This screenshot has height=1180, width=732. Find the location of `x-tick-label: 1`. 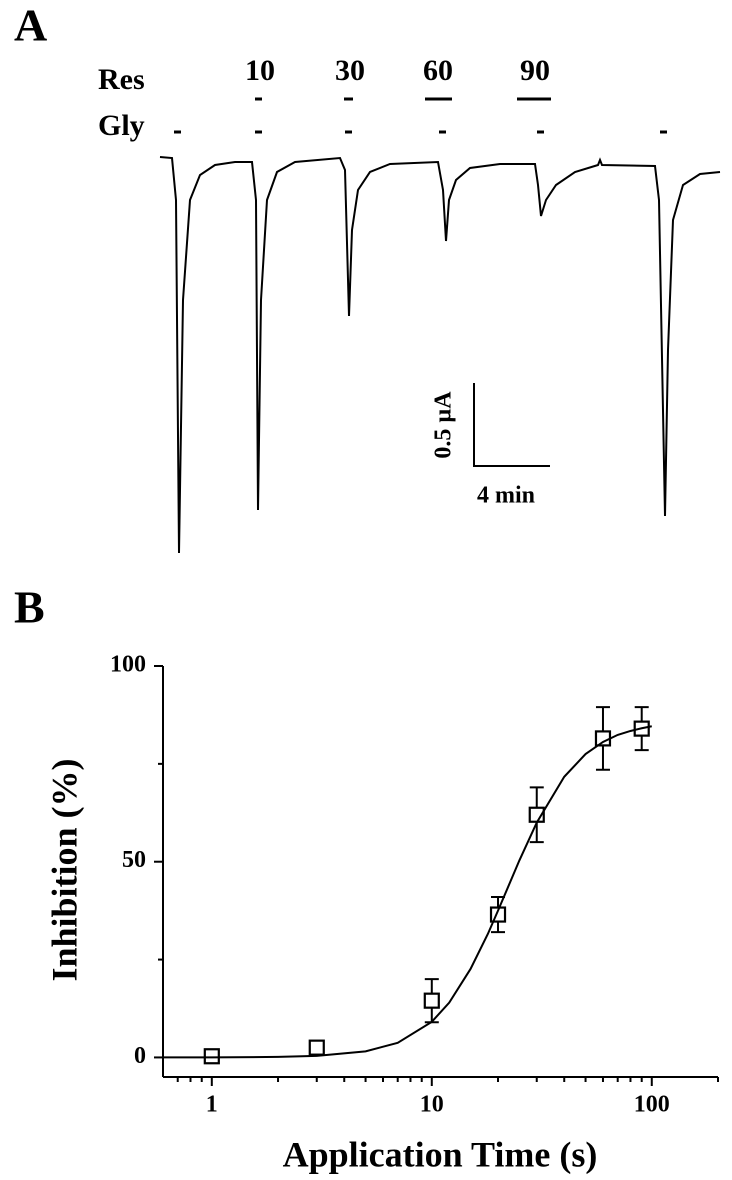

x-tick-label: 1 is located at coordinates (212, 1105).